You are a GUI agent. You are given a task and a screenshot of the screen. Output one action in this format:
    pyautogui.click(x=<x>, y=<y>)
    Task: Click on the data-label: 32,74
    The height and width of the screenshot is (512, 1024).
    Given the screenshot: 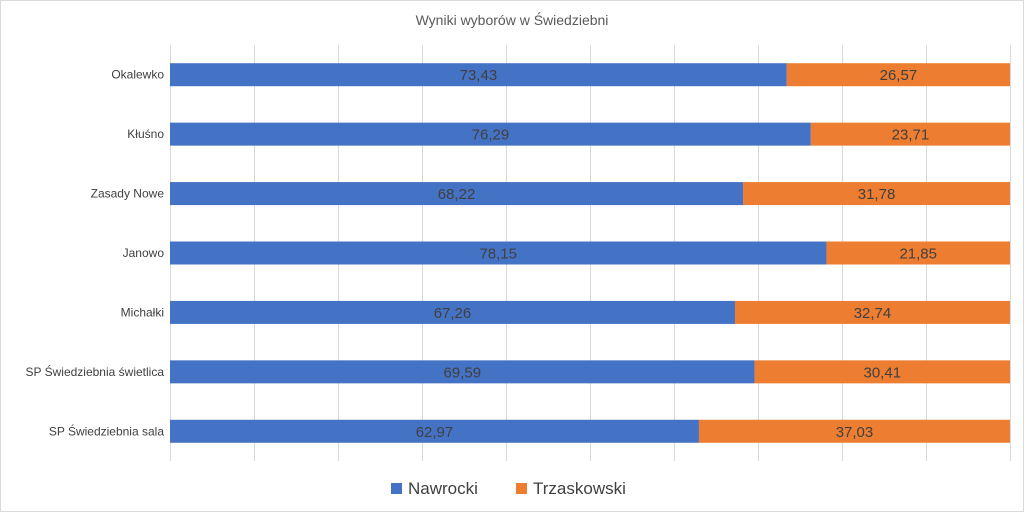 What is the action you would take?
    pyautogui.click(x=873, y=313)
    